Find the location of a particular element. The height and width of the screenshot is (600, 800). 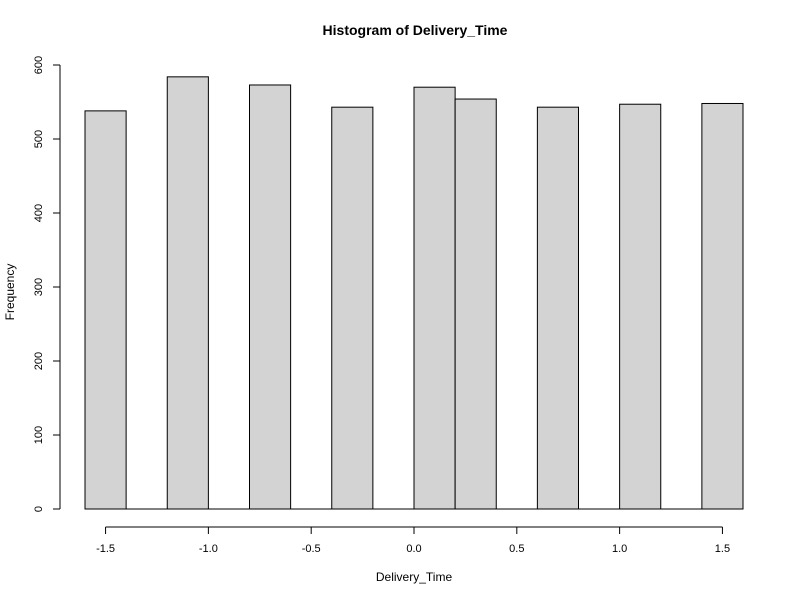

chart-title: Histogram of Delivery_Time is located at coordinates (415, 30).